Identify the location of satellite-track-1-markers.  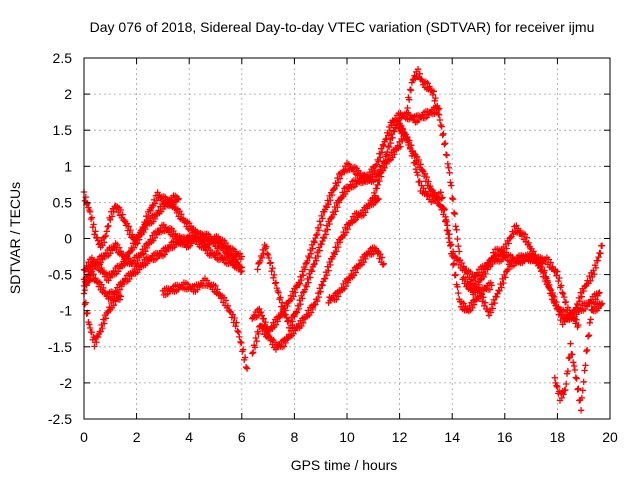
(162, 240).